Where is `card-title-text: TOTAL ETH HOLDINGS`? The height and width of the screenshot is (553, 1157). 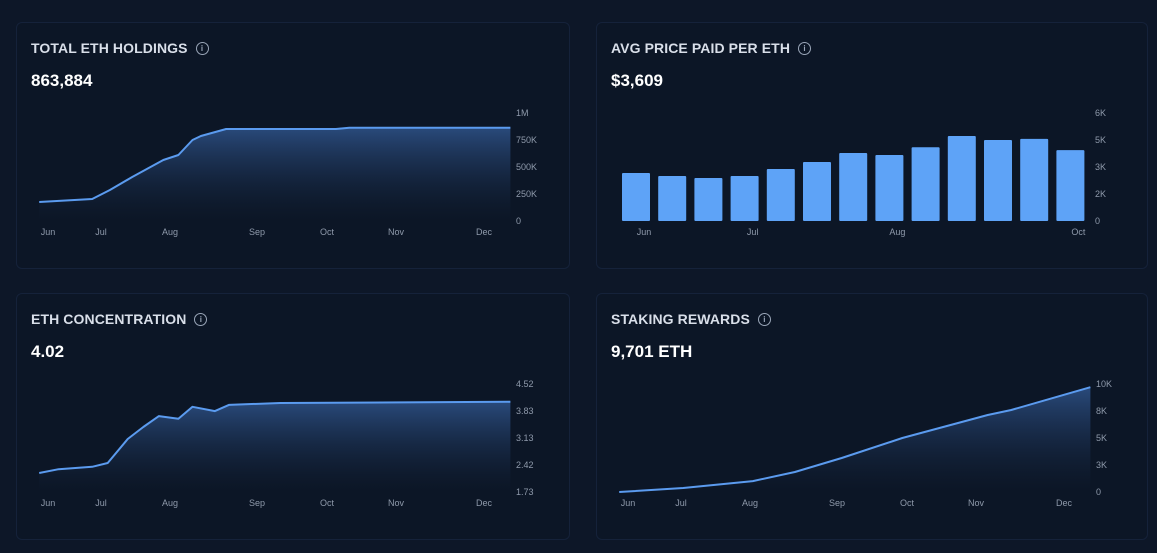 card-title-text: TOTAL ETH HOLDINGS is located at coordinates (109, 48).